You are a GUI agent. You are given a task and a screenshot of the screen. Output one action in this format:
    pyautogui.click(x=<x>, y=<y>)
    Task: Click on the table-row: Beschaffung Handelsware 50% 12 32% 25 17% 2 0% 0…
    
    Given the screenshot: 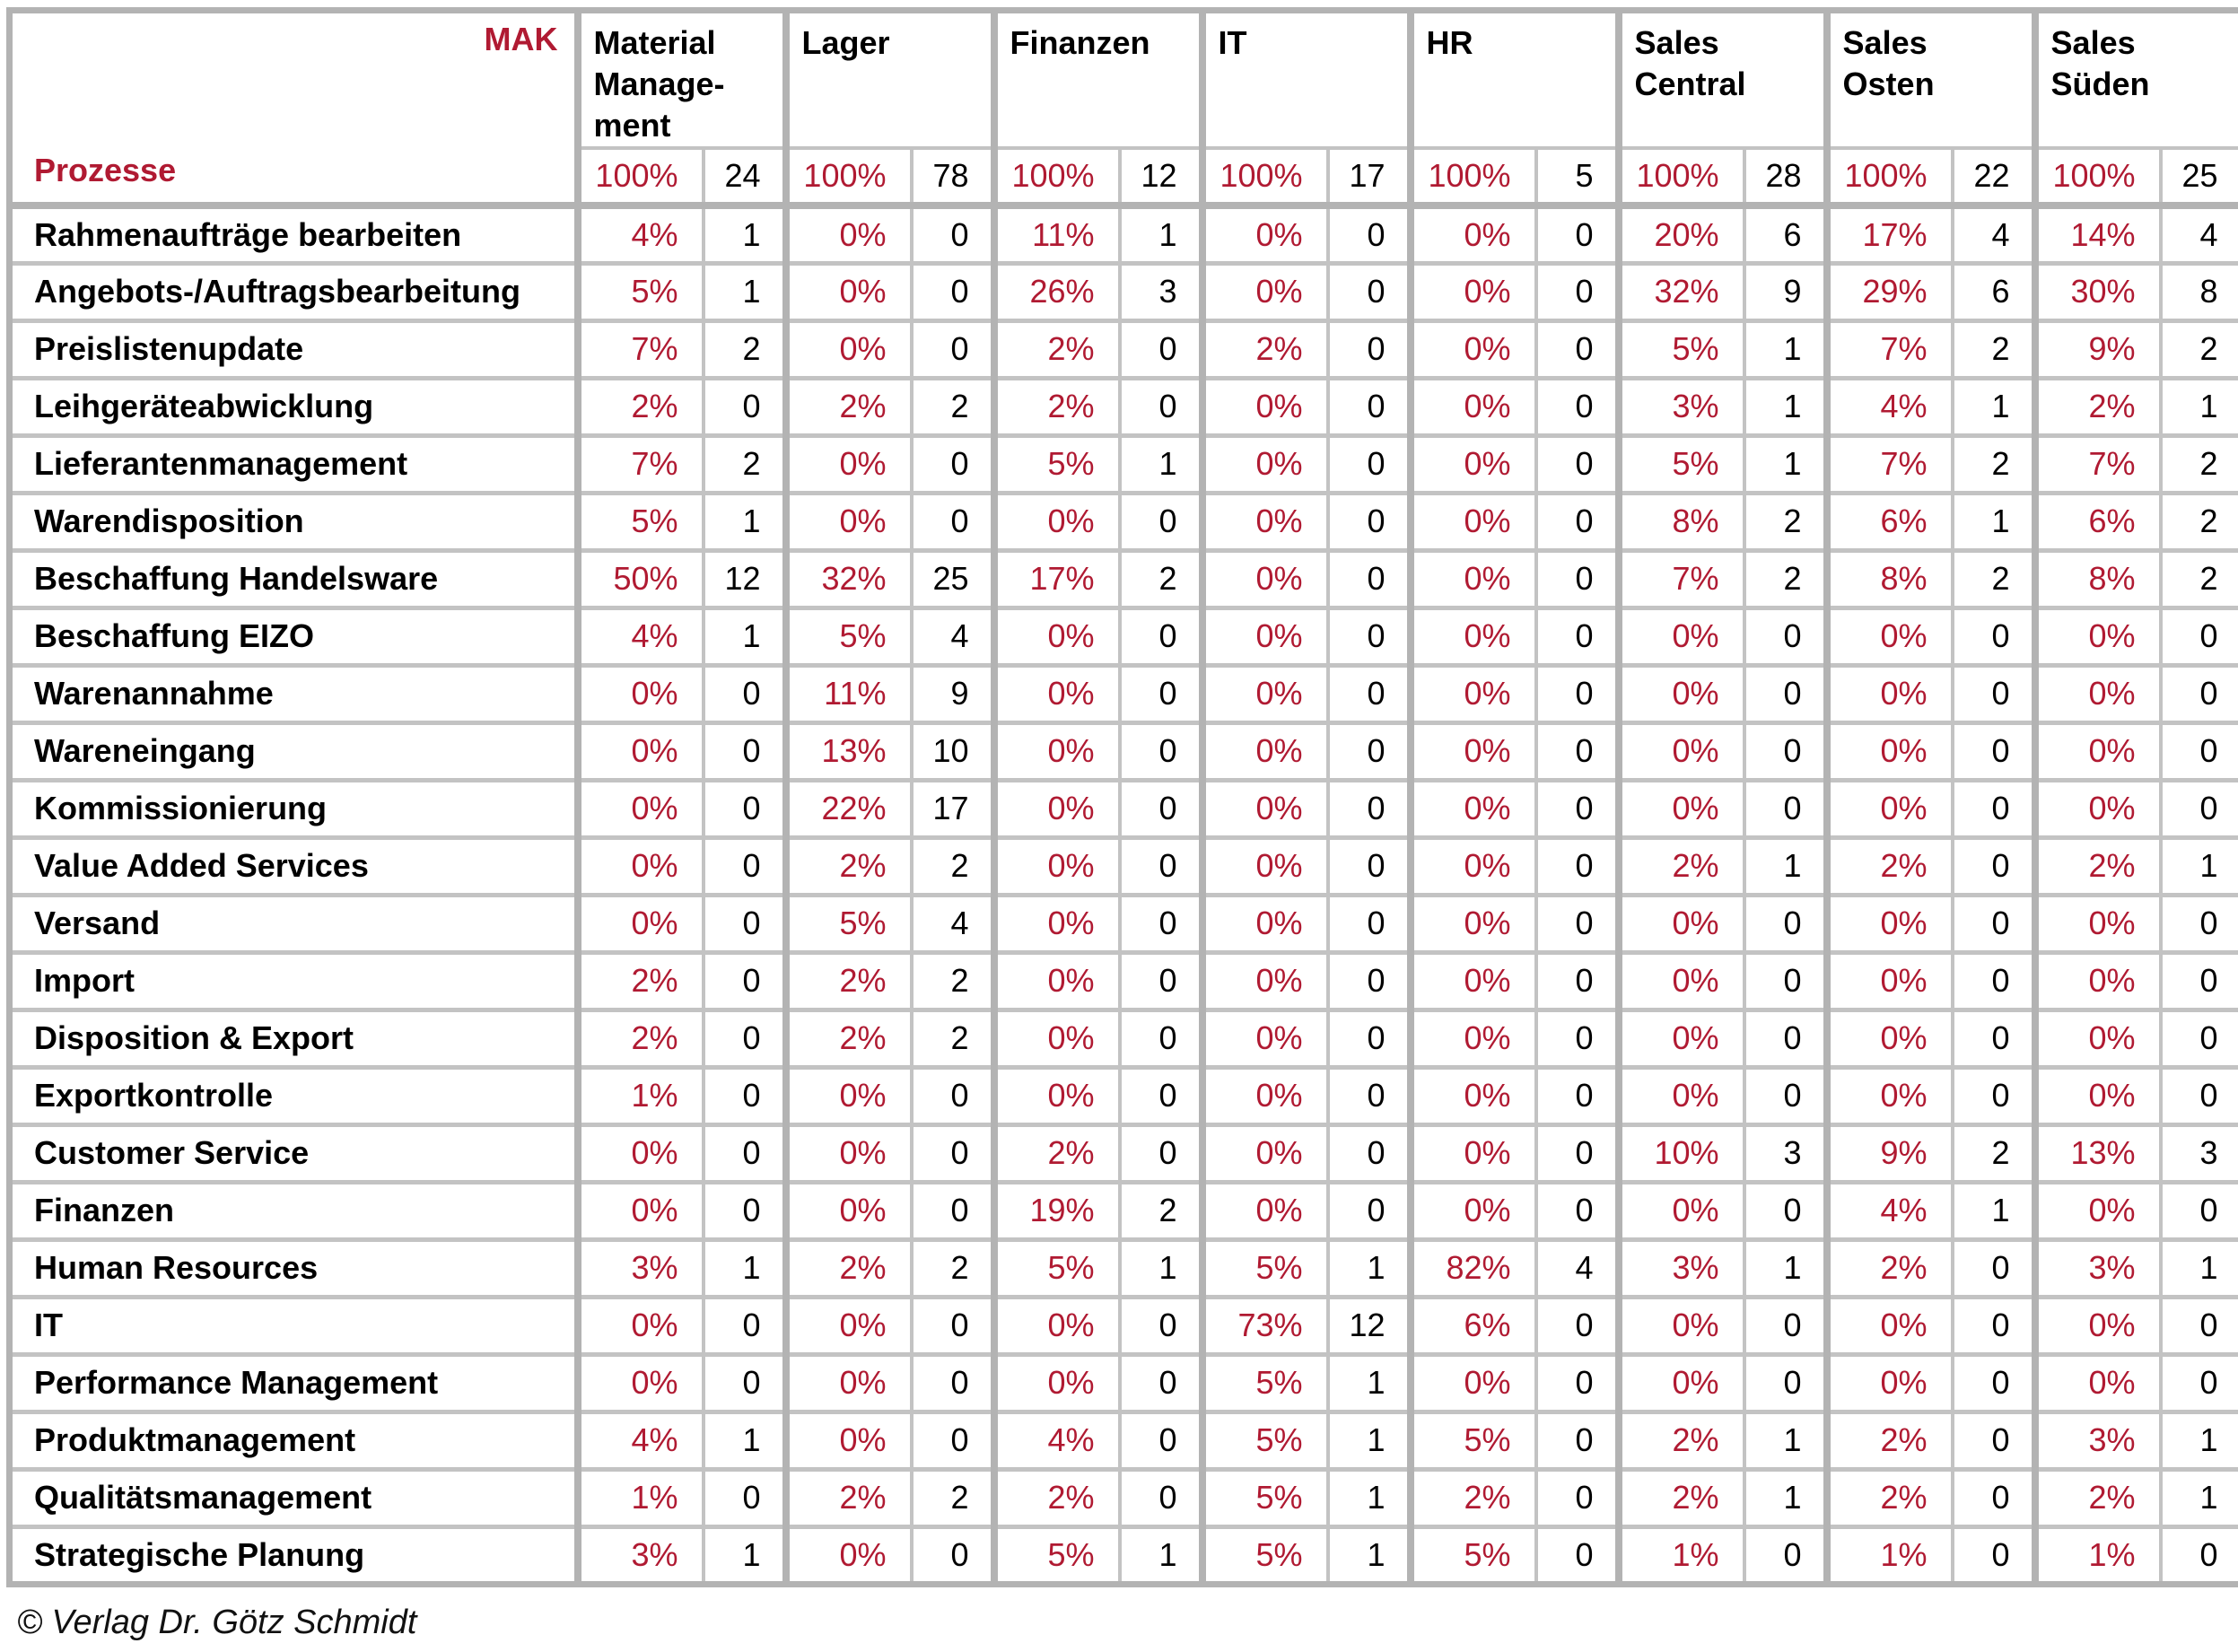 What is the action you would take?
    pyautogui.click(x=1123, y=580)
    